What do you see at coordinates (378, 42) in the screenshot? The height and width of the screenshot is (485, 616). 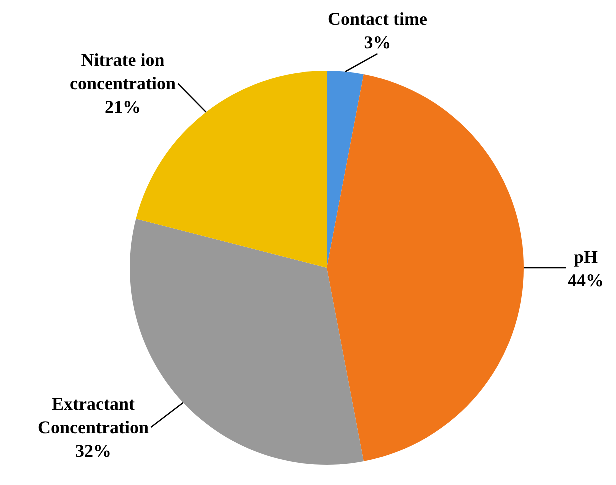 I see `data-label: 3%` at bounding box center [378, 42].